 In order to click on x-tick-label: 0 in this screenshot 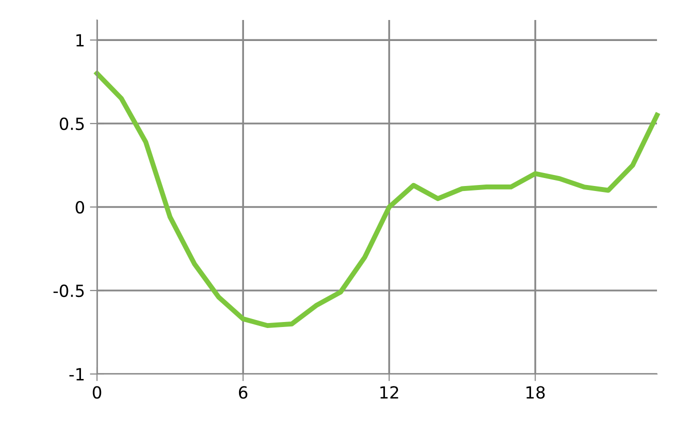, I will do `click(97, 392)`.